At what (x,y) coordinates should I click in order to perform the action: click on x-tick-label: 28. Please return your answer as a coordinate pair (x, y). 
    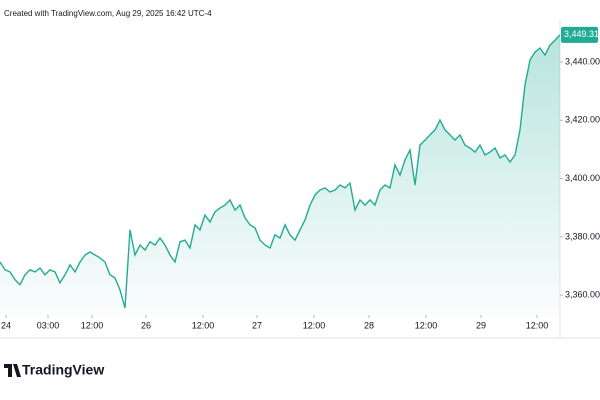
    Looking at the image, I should click on (369, 325).